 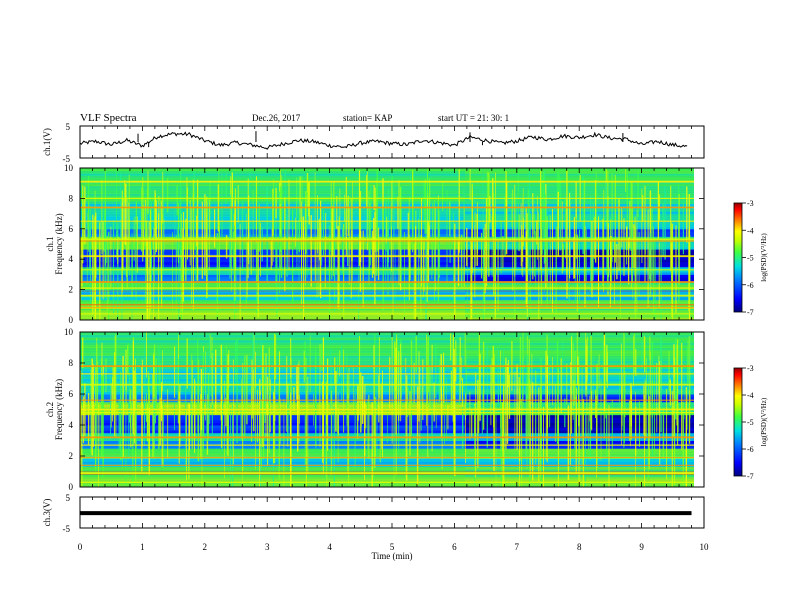 I want to click on panel-ylabel: ch.2, so click(x=50, y=409).